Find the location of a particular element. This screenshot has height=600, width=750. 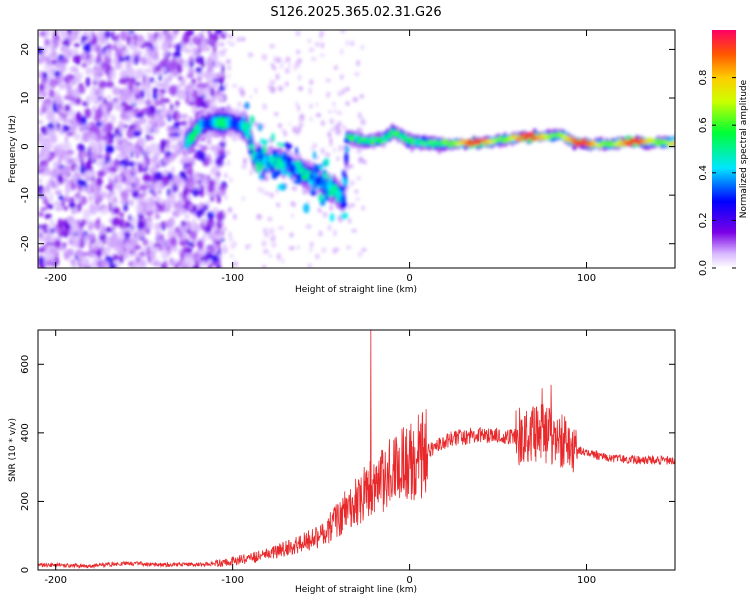

x-tick-label: -200 is located at coordinates (55, 278).